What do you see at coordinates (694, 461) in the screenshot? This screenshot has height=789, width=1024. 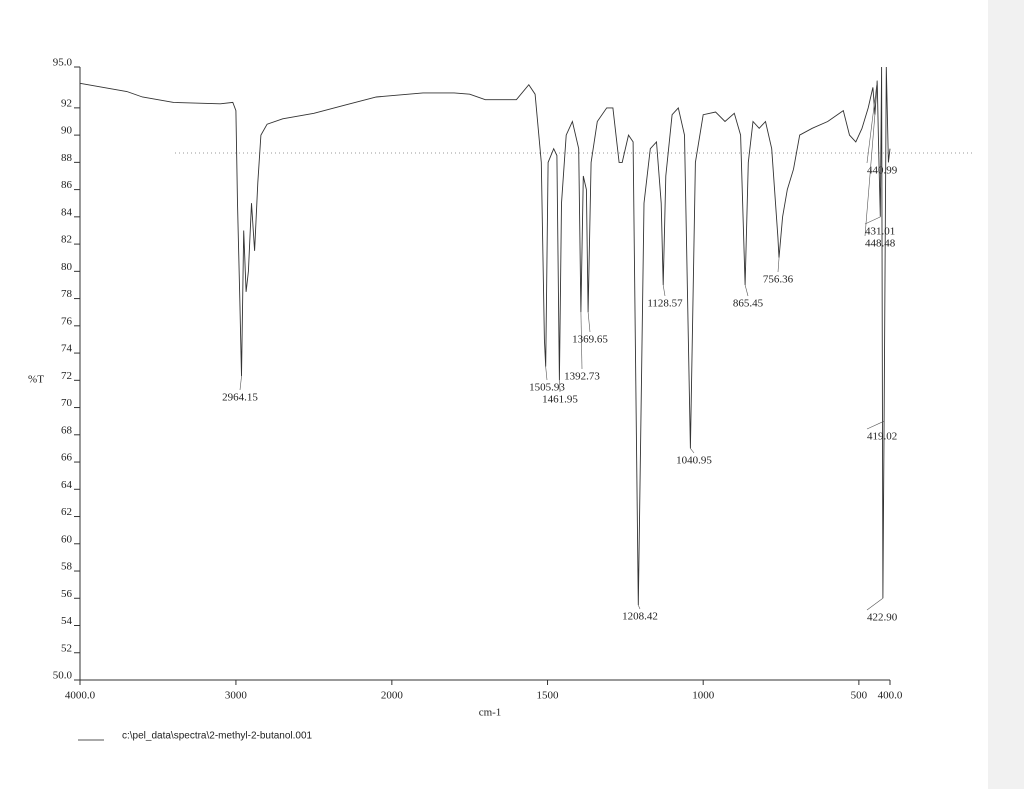 I see `peak-label: 1040.95` at bounding box center [694, 461].